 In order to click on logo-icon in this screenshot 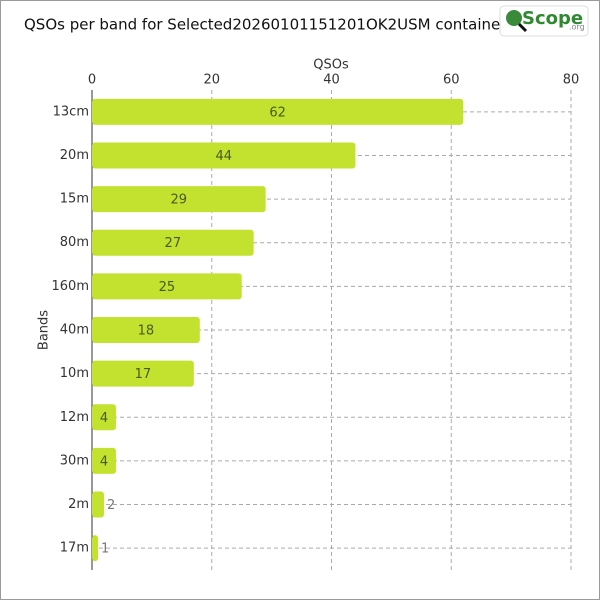, I will do `click(514, 18)`.